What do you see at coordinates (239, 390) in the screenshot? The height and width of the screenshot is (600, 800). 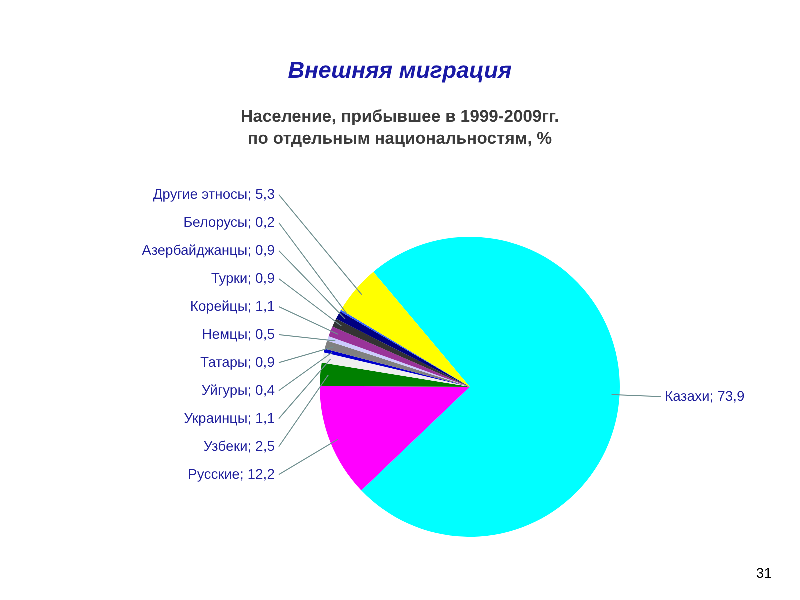 I see `slice-label: Уйгуры; 0,4` at bounding box center [239, 390].